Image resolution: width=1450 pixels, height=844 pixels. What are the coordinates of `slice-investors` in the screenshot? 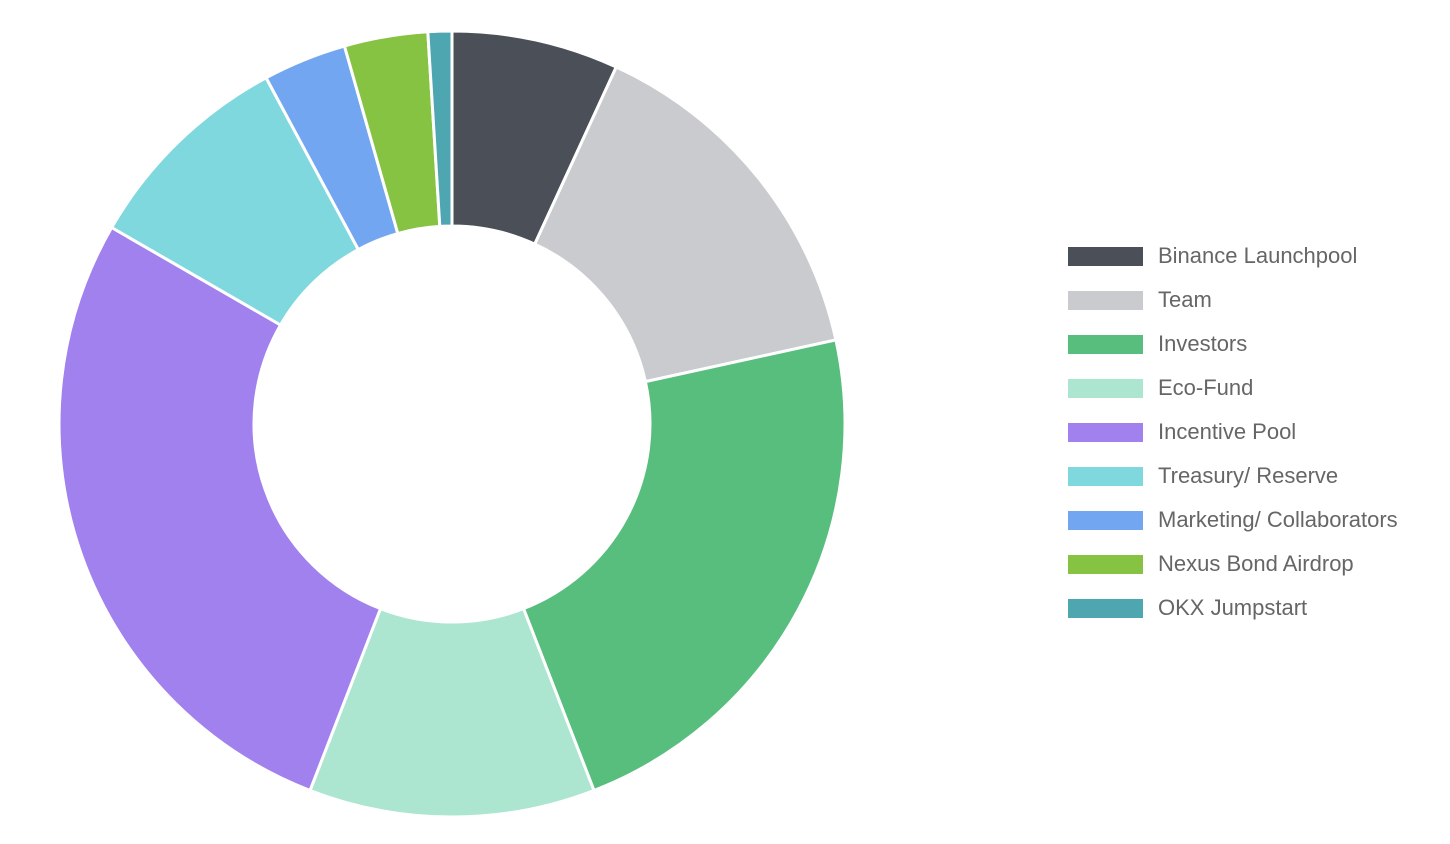 It's located at (684, 565).